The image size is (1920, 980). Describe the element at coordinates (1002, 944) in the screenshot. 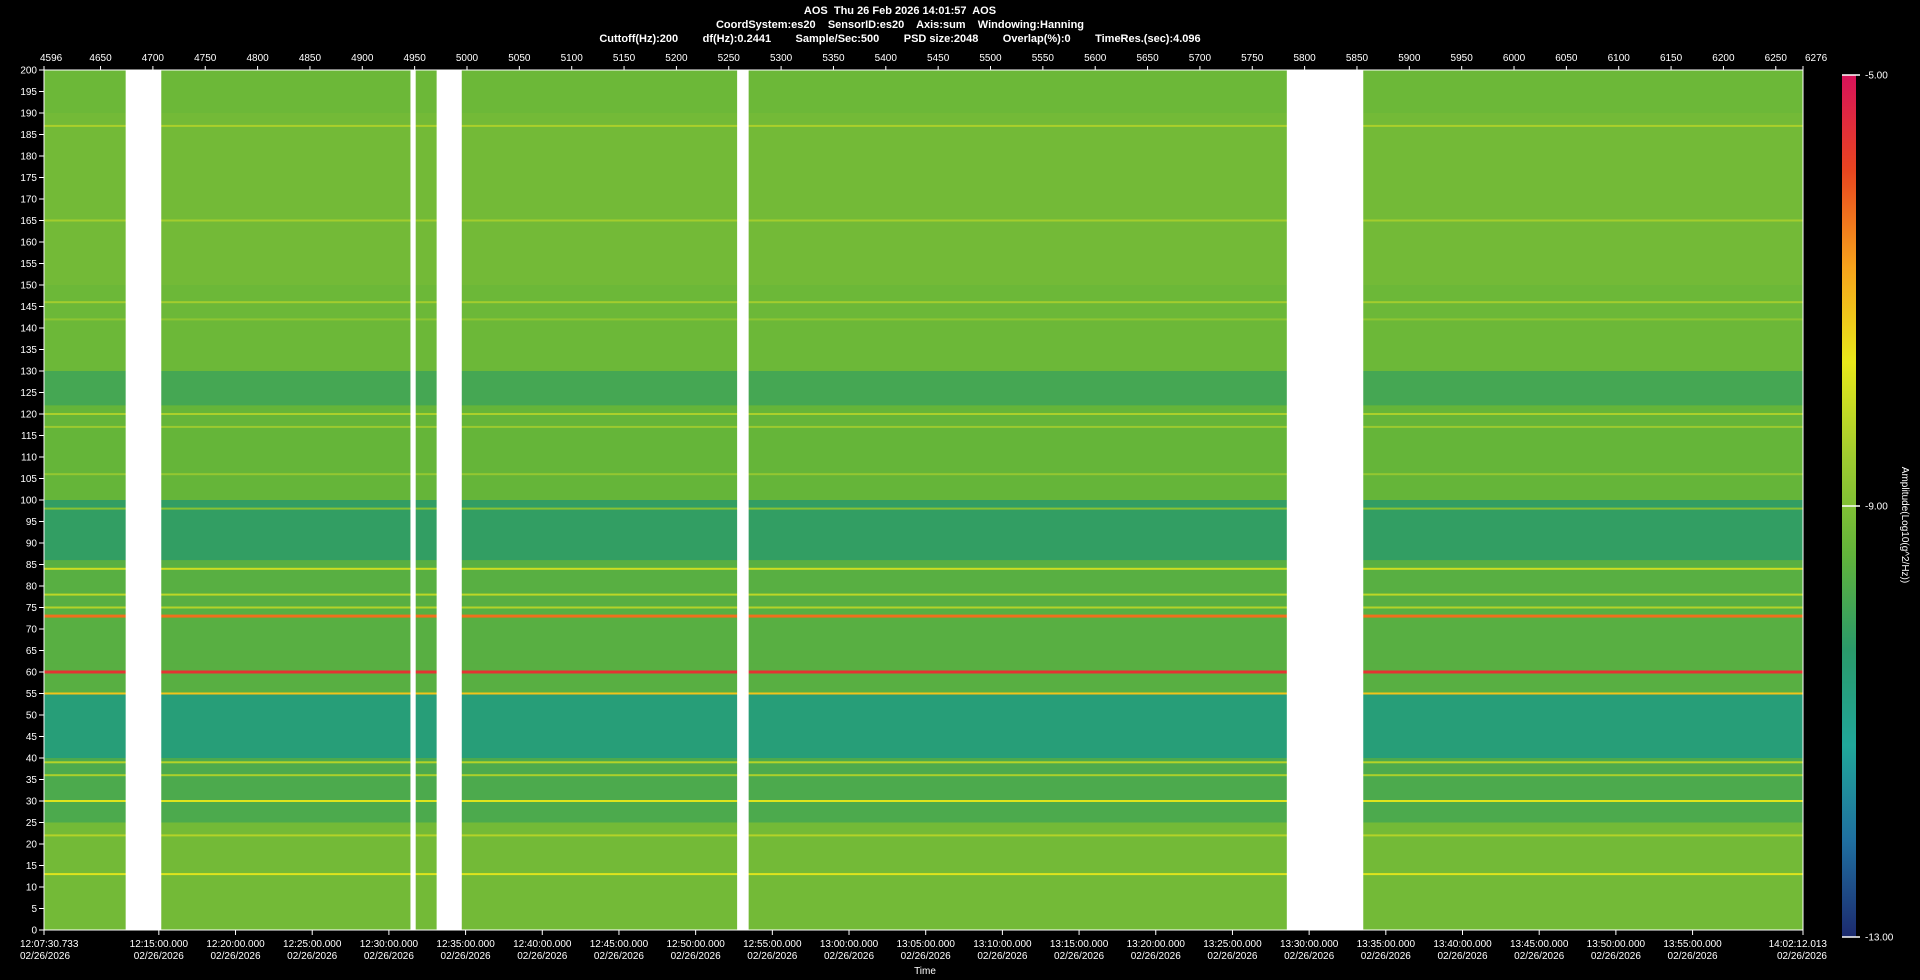

I see `time-tick-label: 13:10:00.000` at that location.